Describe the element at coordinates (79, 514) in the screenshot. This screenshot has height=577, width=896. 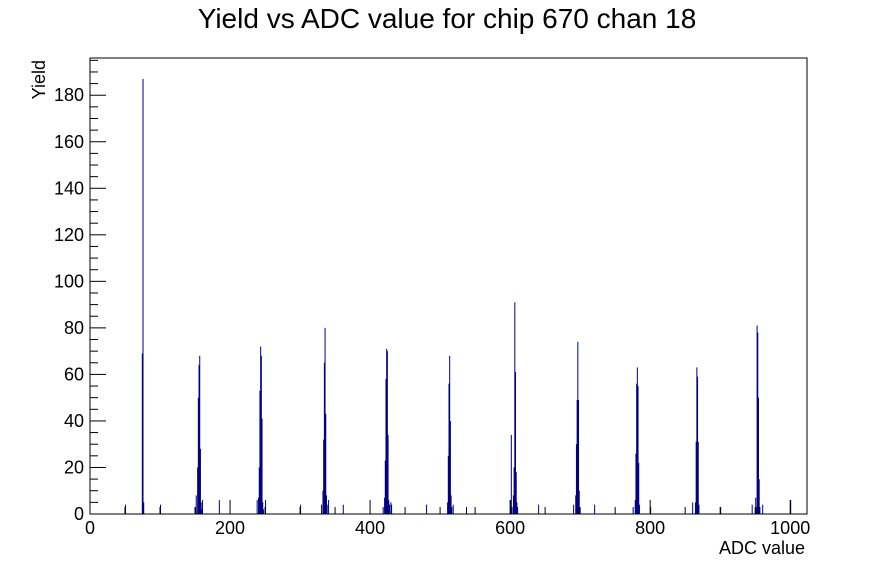
I see `y-tick-label: 0` at that location.